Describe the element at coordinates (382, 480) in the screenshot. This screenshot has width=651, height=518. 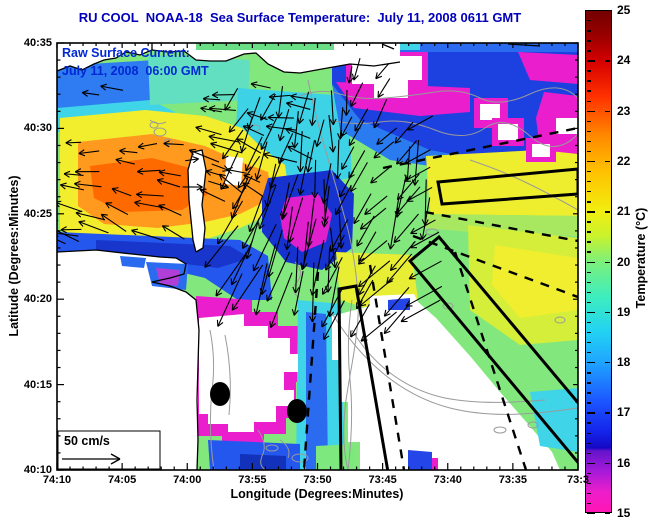
I see `x-tick-label: 73:45` at that location.